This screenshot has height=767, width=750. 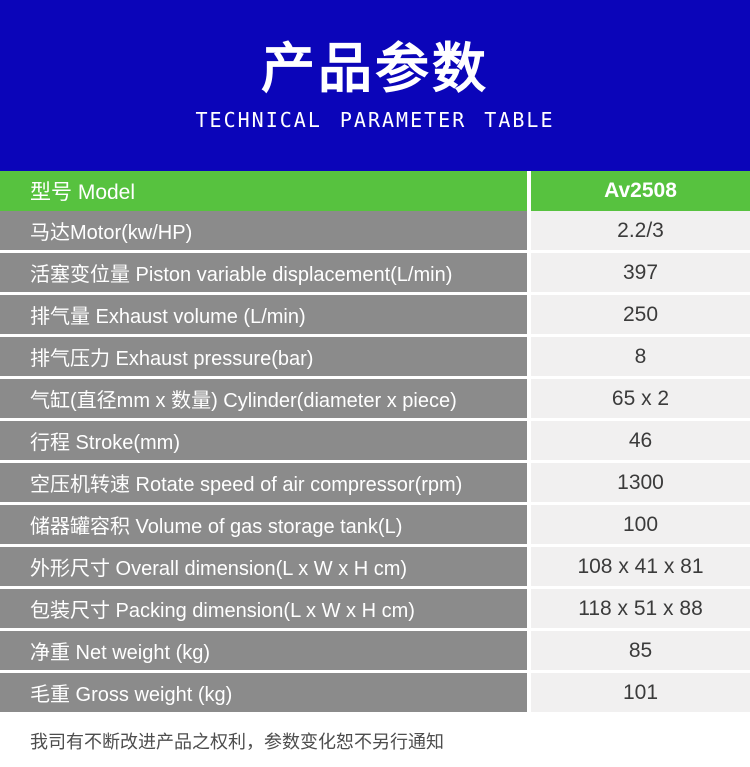 What do you see at coordinates (263, 440) in the screenshot?
I see `row-label: 行程 Stroke(mm)` at bounding box center [263, 440].